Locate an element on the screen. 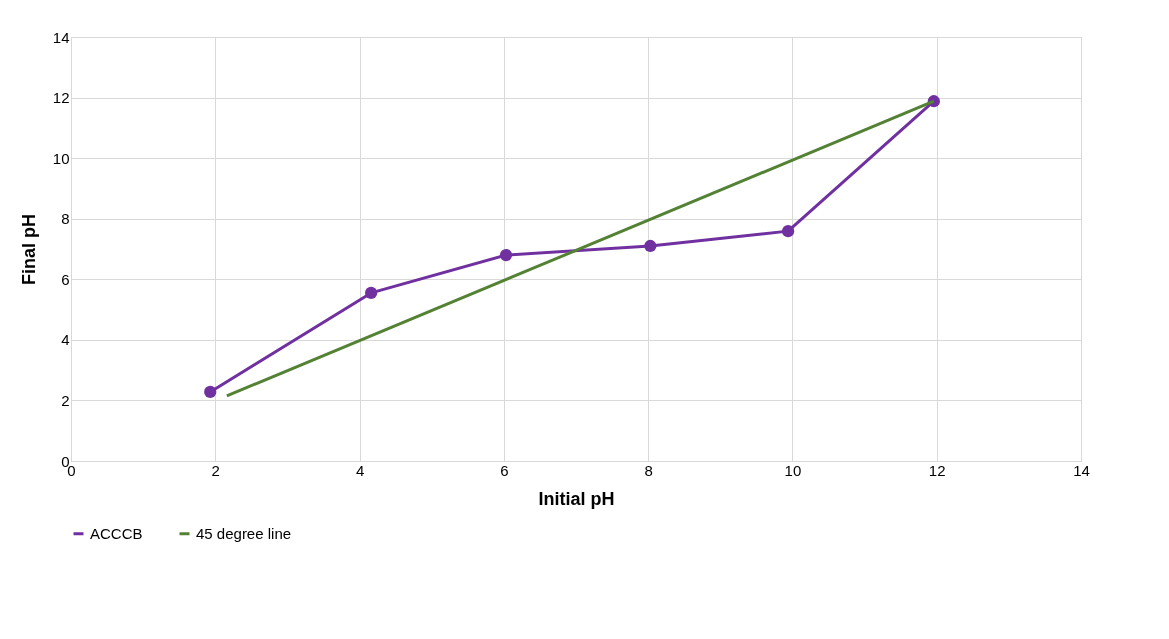 This screenshot has width=1169, height=639. y-tick-label: 4 is located at coordinates (65, 340).